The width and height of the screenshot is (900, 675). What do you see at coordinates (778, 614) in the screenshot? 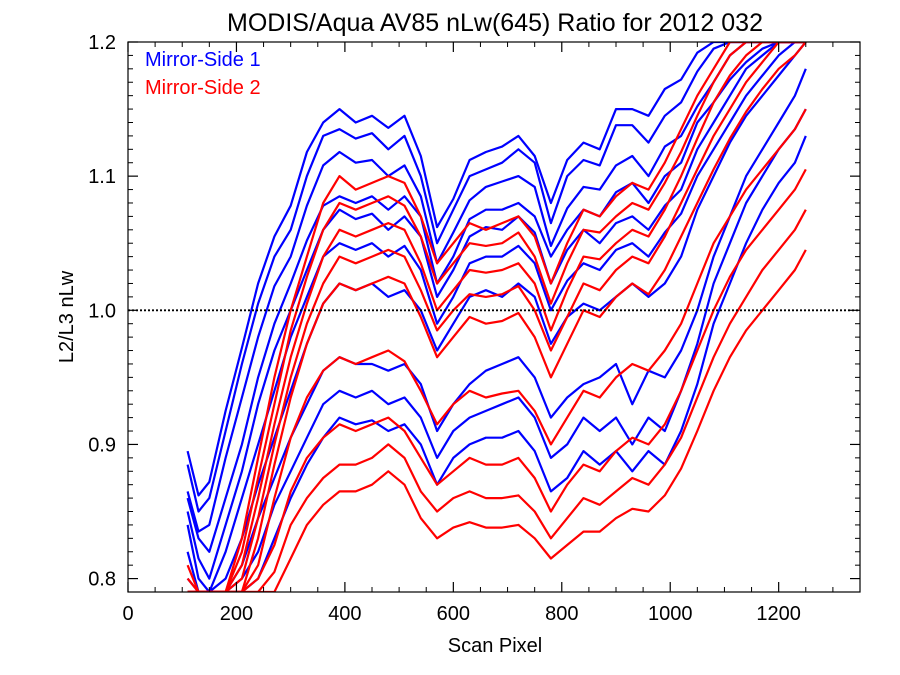
I see `x-tick-label: 1200` at bounding box center [778, 614].